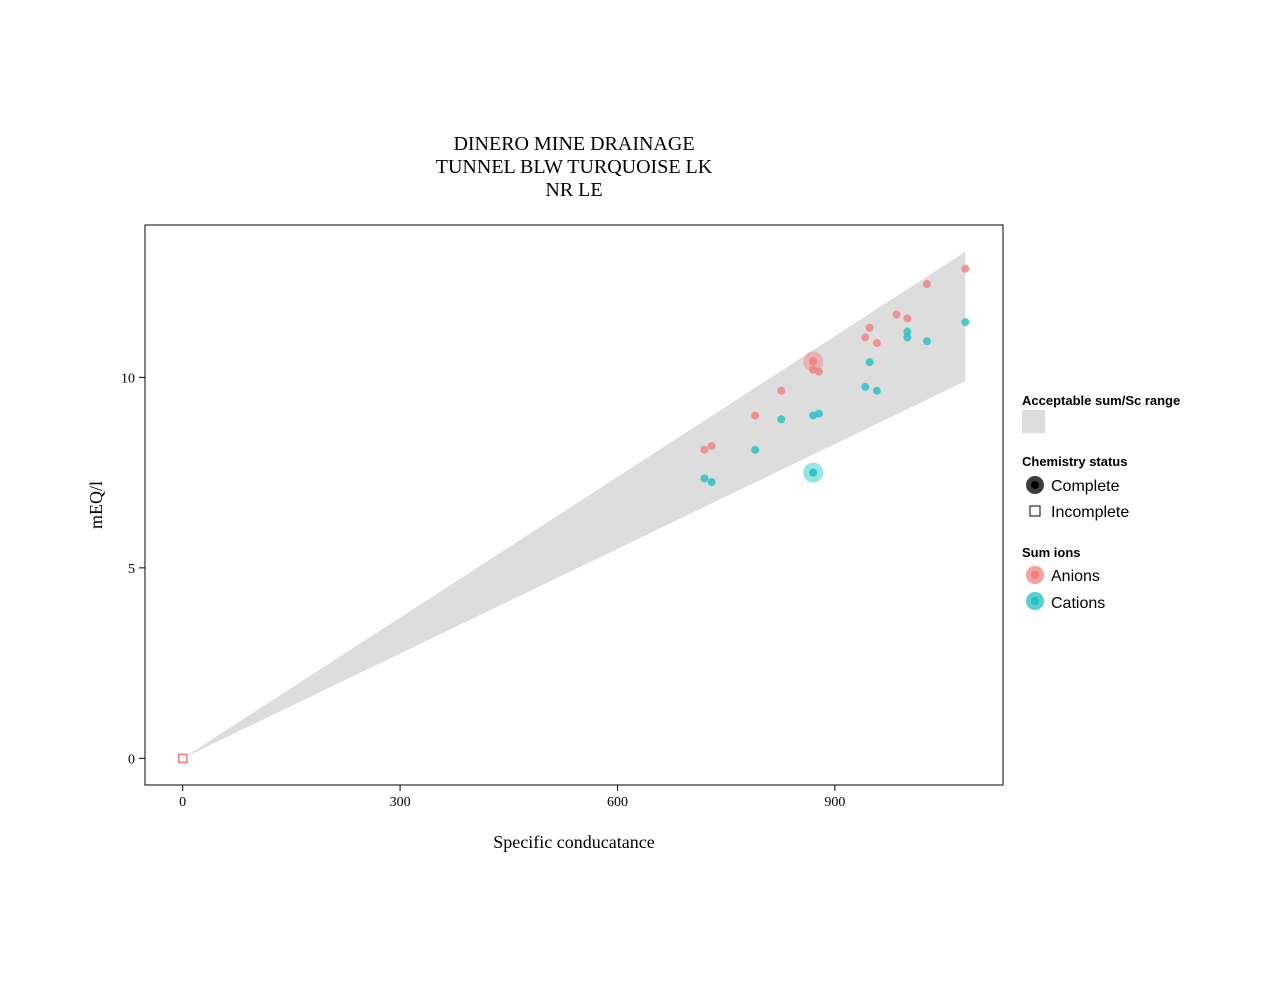 The width and height of the screenshot is (1280, 982). I want to click on chart-title-line-1: DINERO MINE DRAINAGE, so click(573, 144).